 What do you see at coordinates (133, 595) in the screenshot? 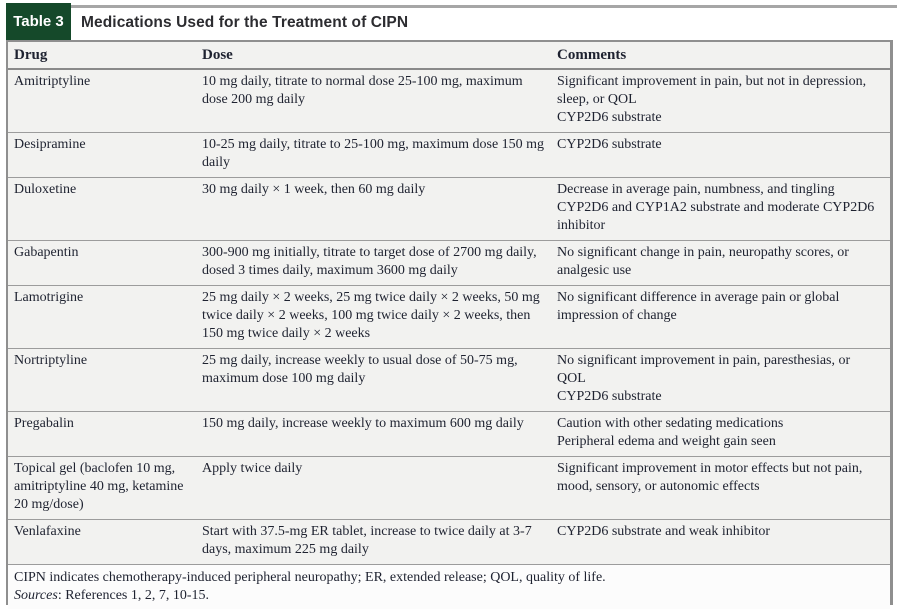
I see `sources-text: : References 1, 2, 7, 10-15.` at bounding box center [133, 595].